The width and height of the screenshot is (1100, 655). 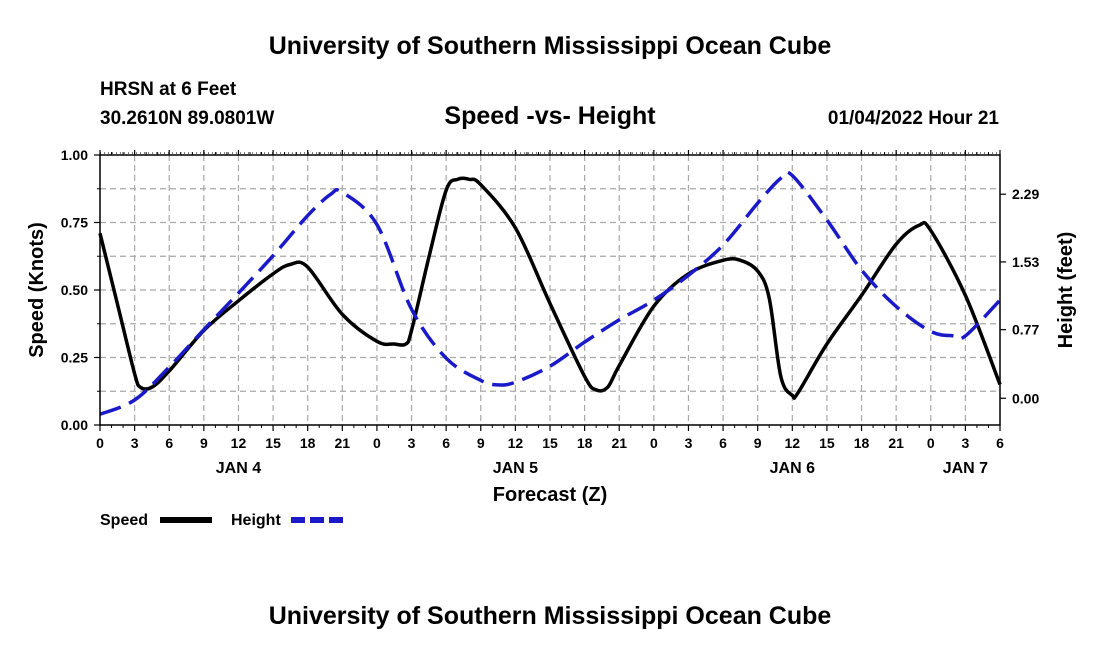 I want to click on y-tick-label: 0.00, so click(x=74, y=425).